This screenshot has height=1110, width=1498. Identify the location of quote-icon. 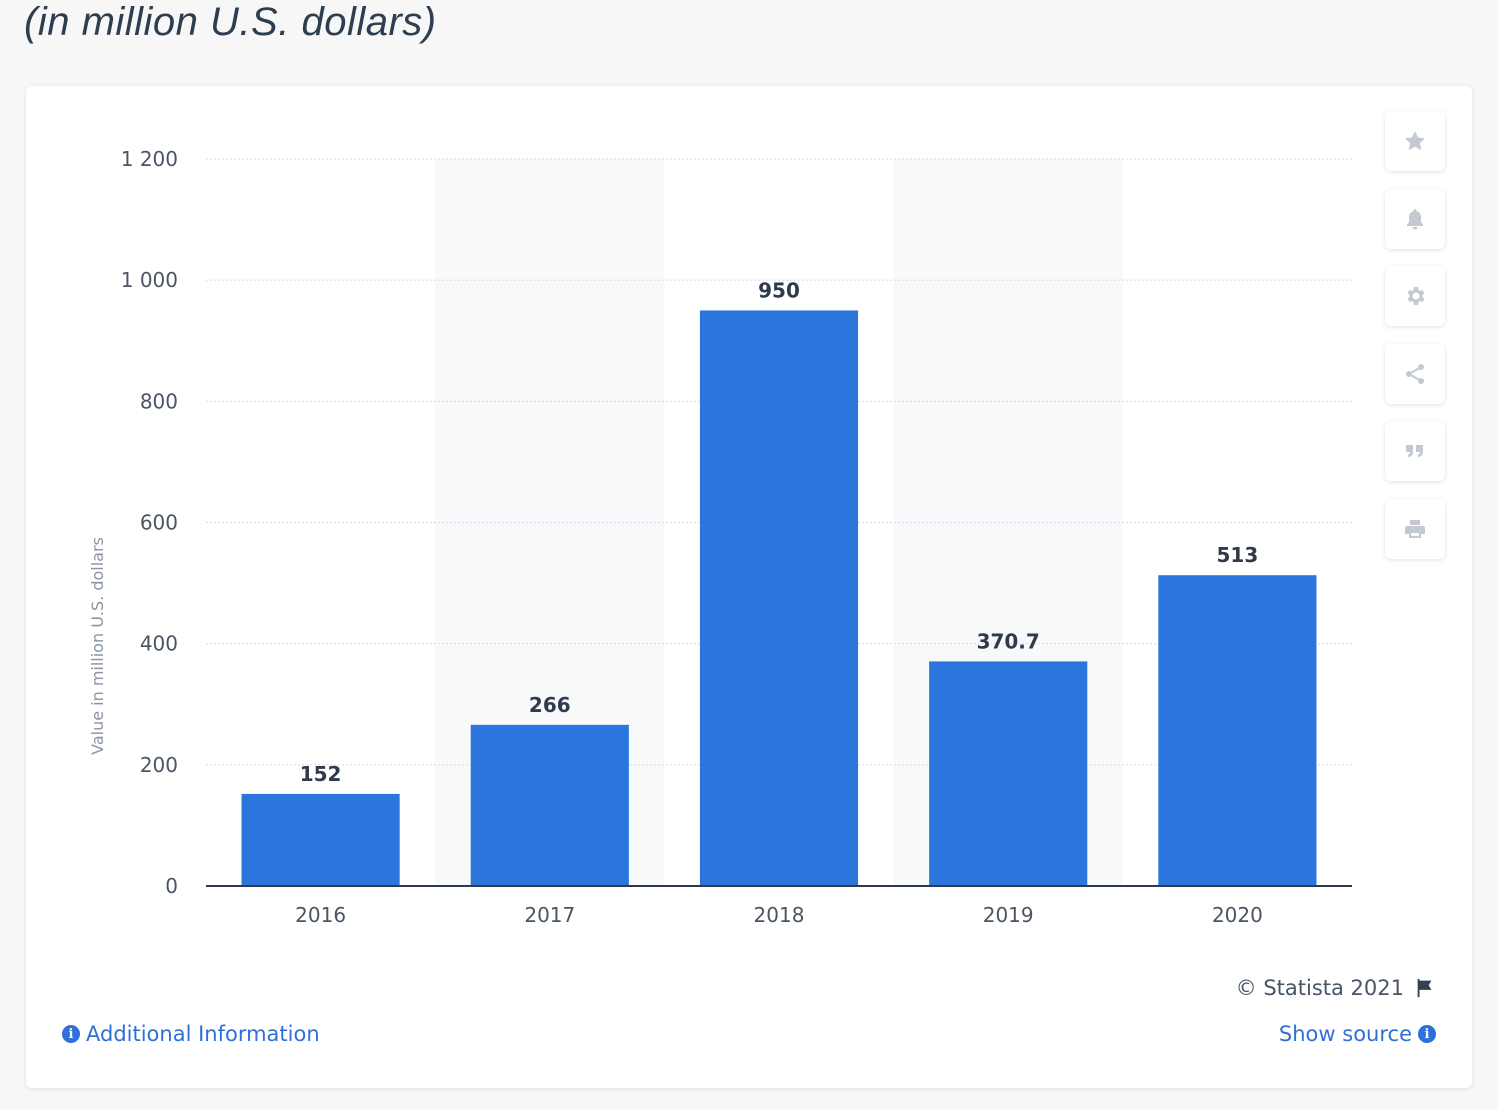
(1414, 451).